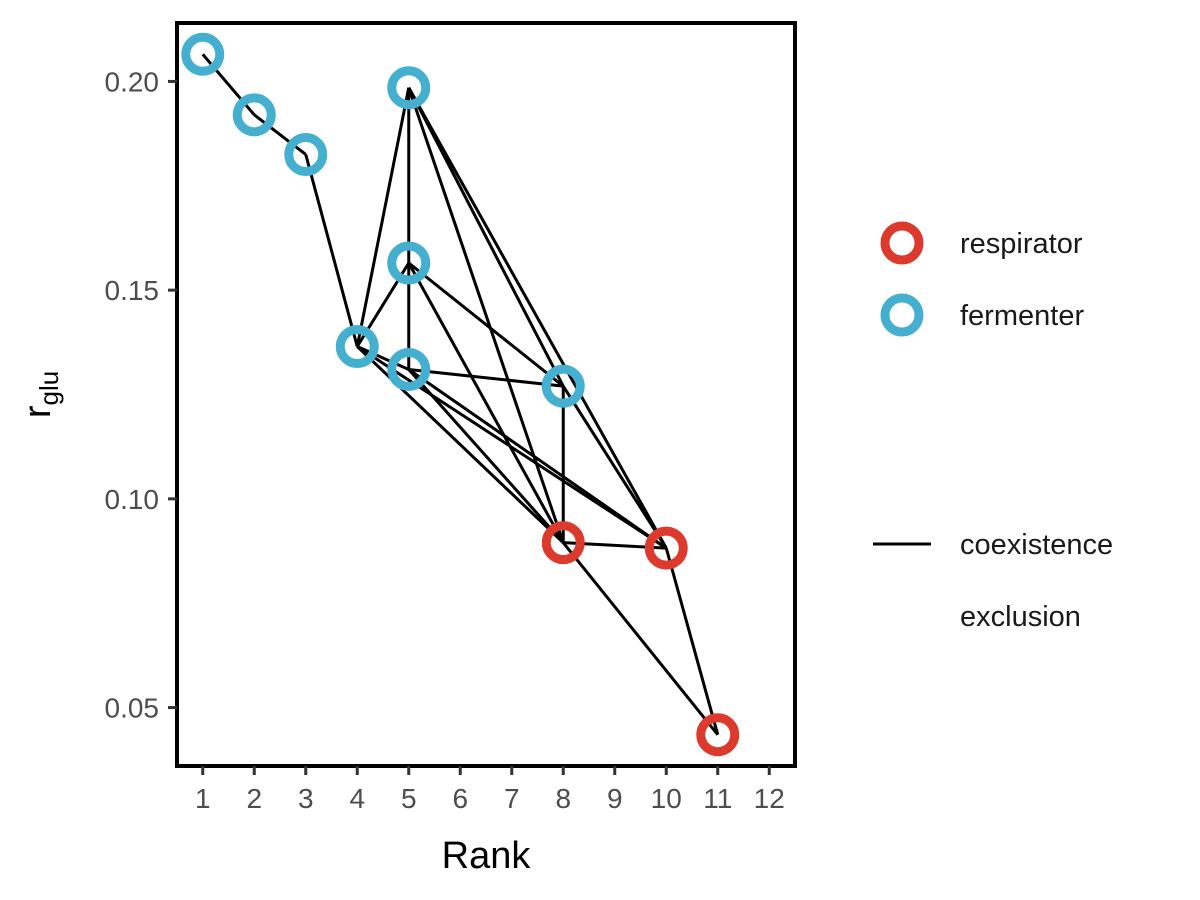 Image resolution: width=1200 pixels, height=900 pixels. Describe the element at coordinates (666, 548) in the screenshot. I see `respirator-point-r2` at that location.